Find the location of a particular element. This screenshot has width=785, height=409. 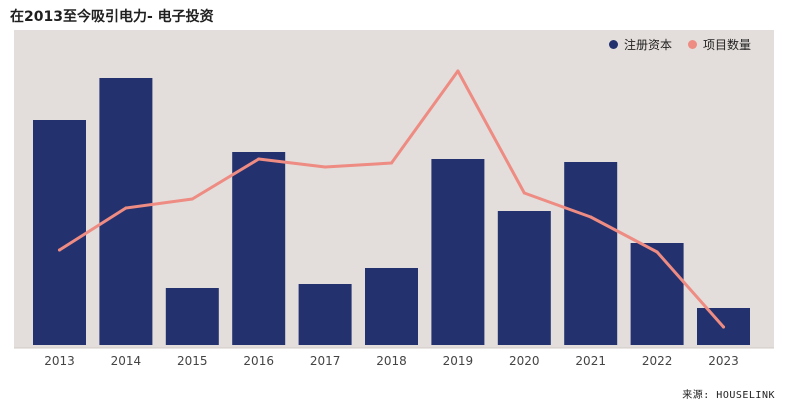

line-point-2020 is located at coordinates (524, 193).